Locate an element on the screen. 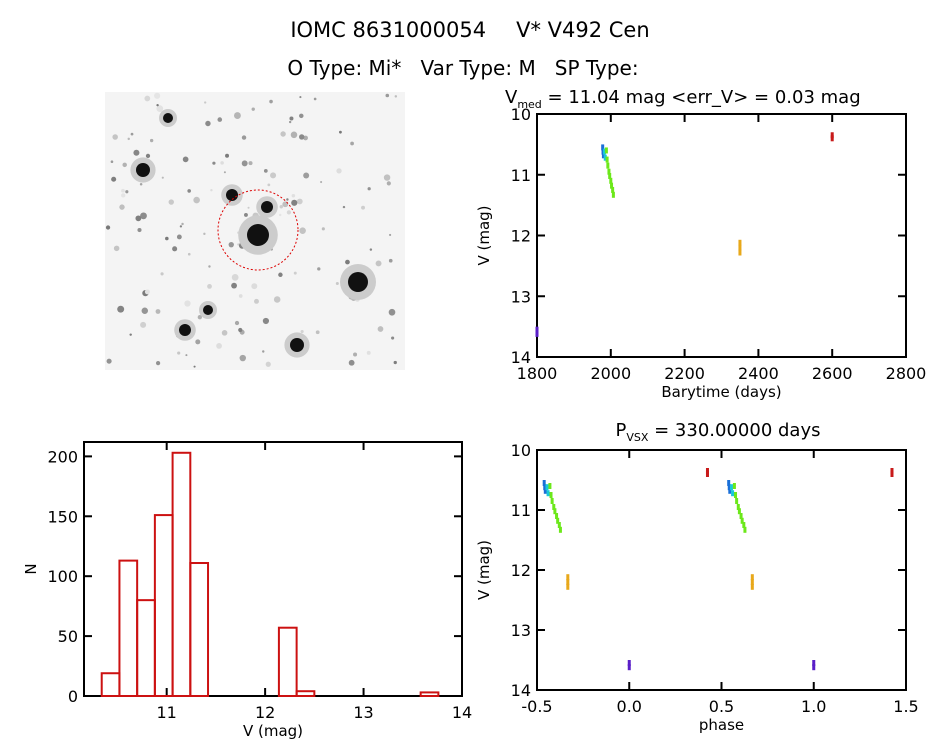 This screenshot has width=944, height=747. phase-title: PVSX = 330.00000 days is located at coordinates (718, 432).